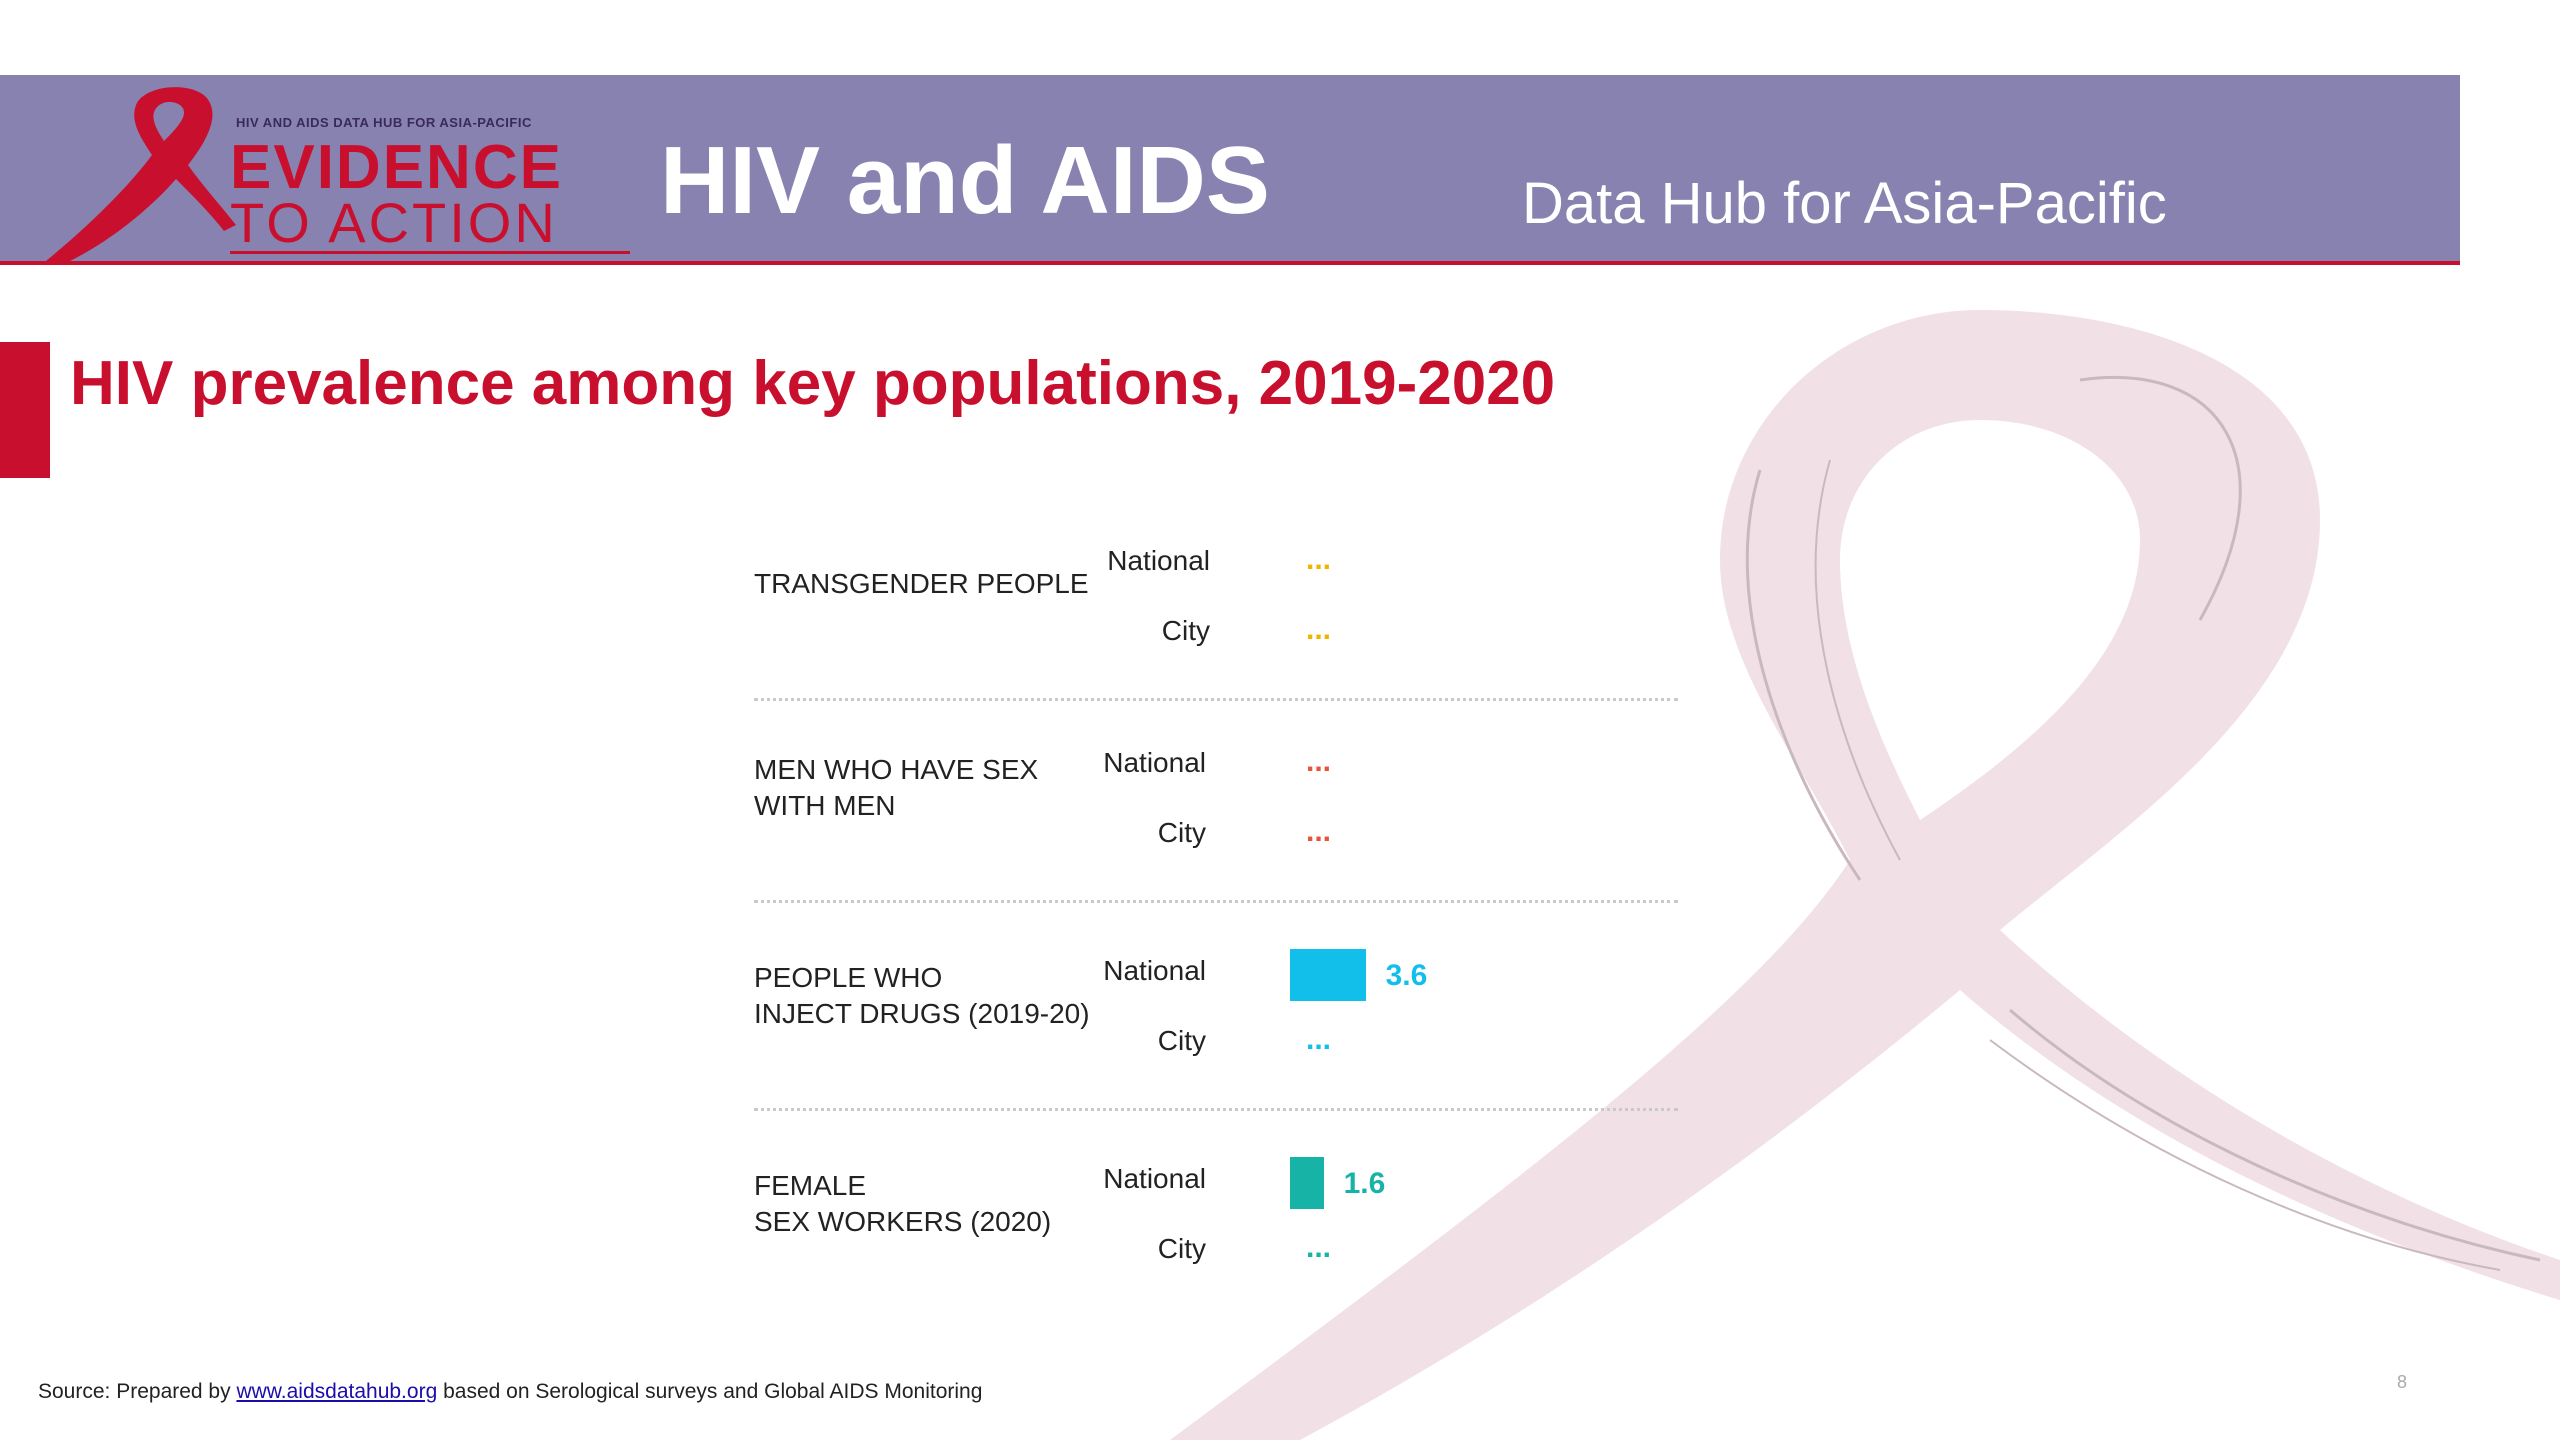  Describe the element at coordinates (922, 1013) in the screenshot. I see `group-label-line: INJECT DRUGS (2019-20)` at that location.